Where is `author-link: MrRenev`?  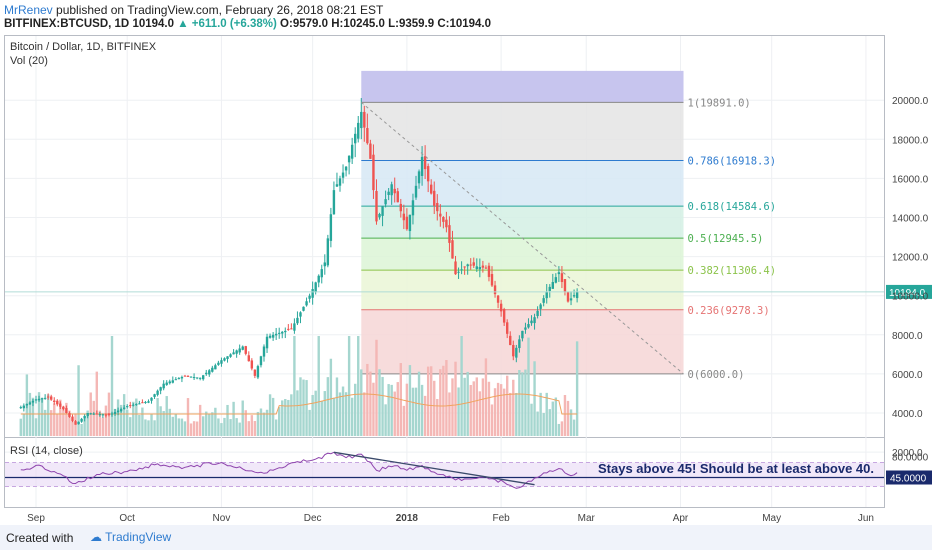
author-link: MrRenev is located at coordinates (28, 10).